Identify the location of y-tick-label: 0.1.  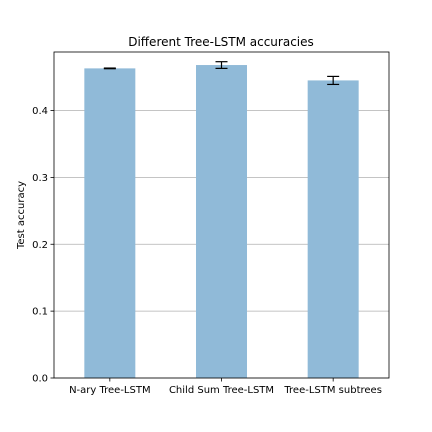
(40, 312).